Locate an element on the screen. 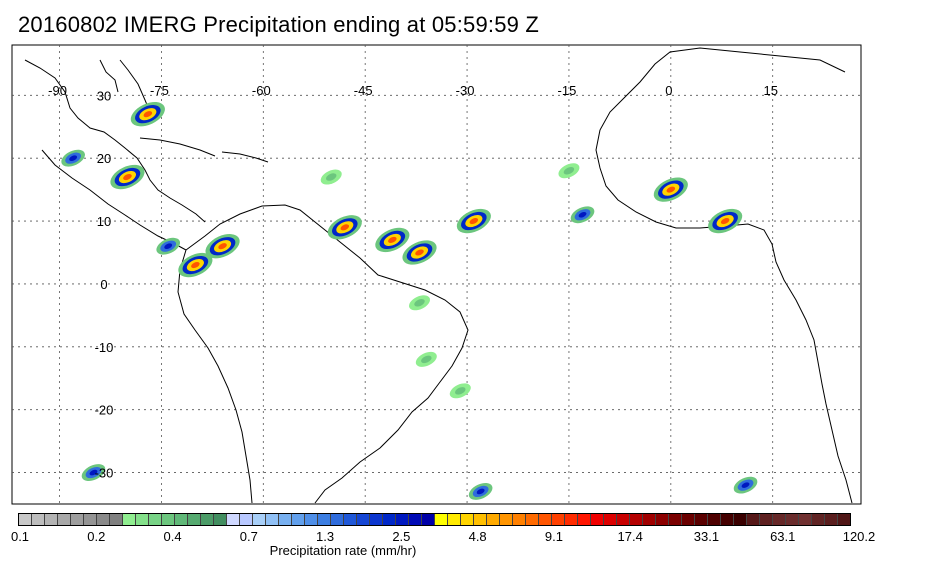  coast-hispaniola is located at coordinates (245, 157).